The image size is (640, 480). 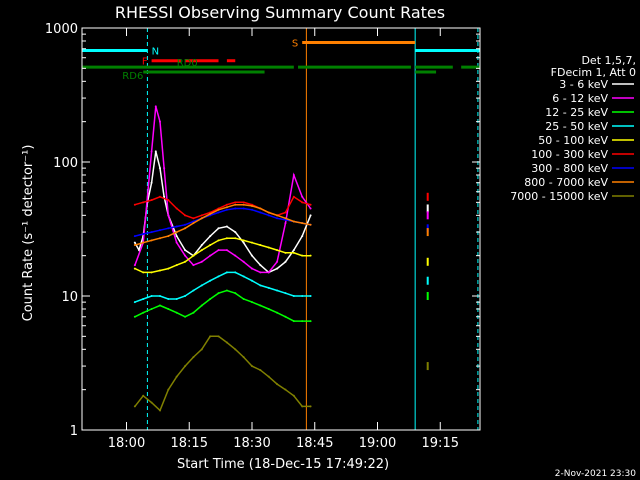 What do you see at coordinates (126, 443) in the screenshot?
I see `x-tick-label: 18:00` at bounding box center [126, 443].